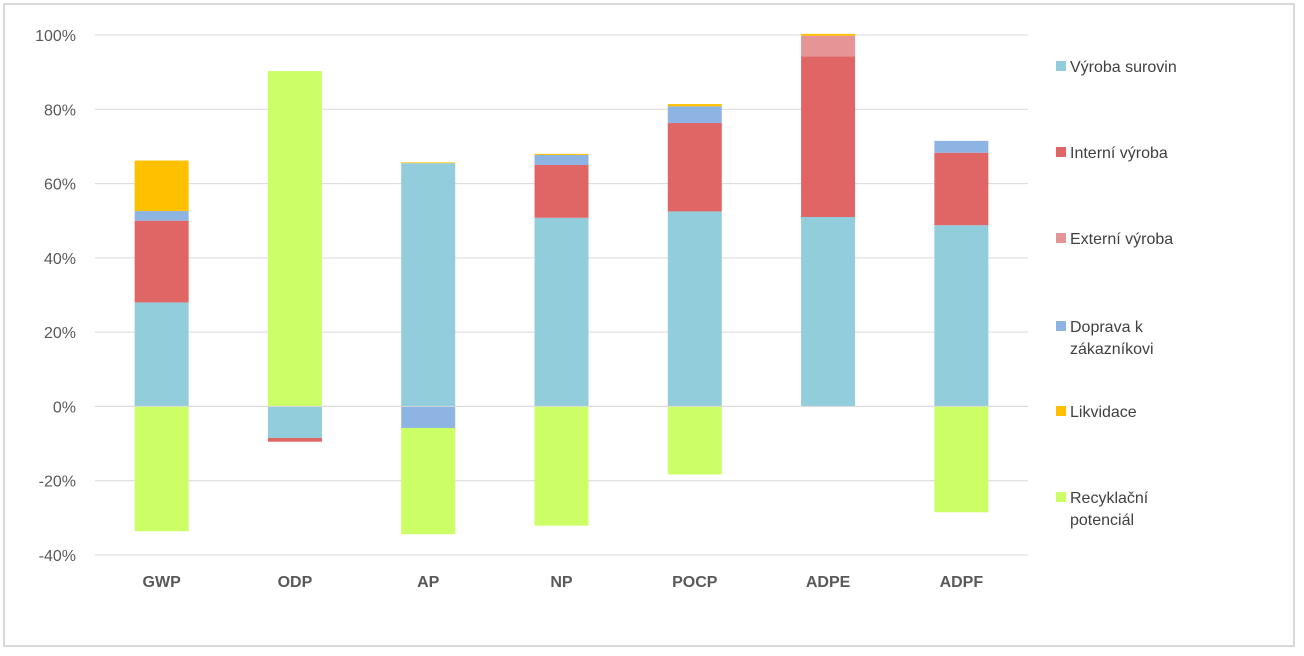 The image size is (1304, 656). Describe the element at coordinates (561, 312) in the screenshot. I see `bar-np-vyroba-surovin` at that location.